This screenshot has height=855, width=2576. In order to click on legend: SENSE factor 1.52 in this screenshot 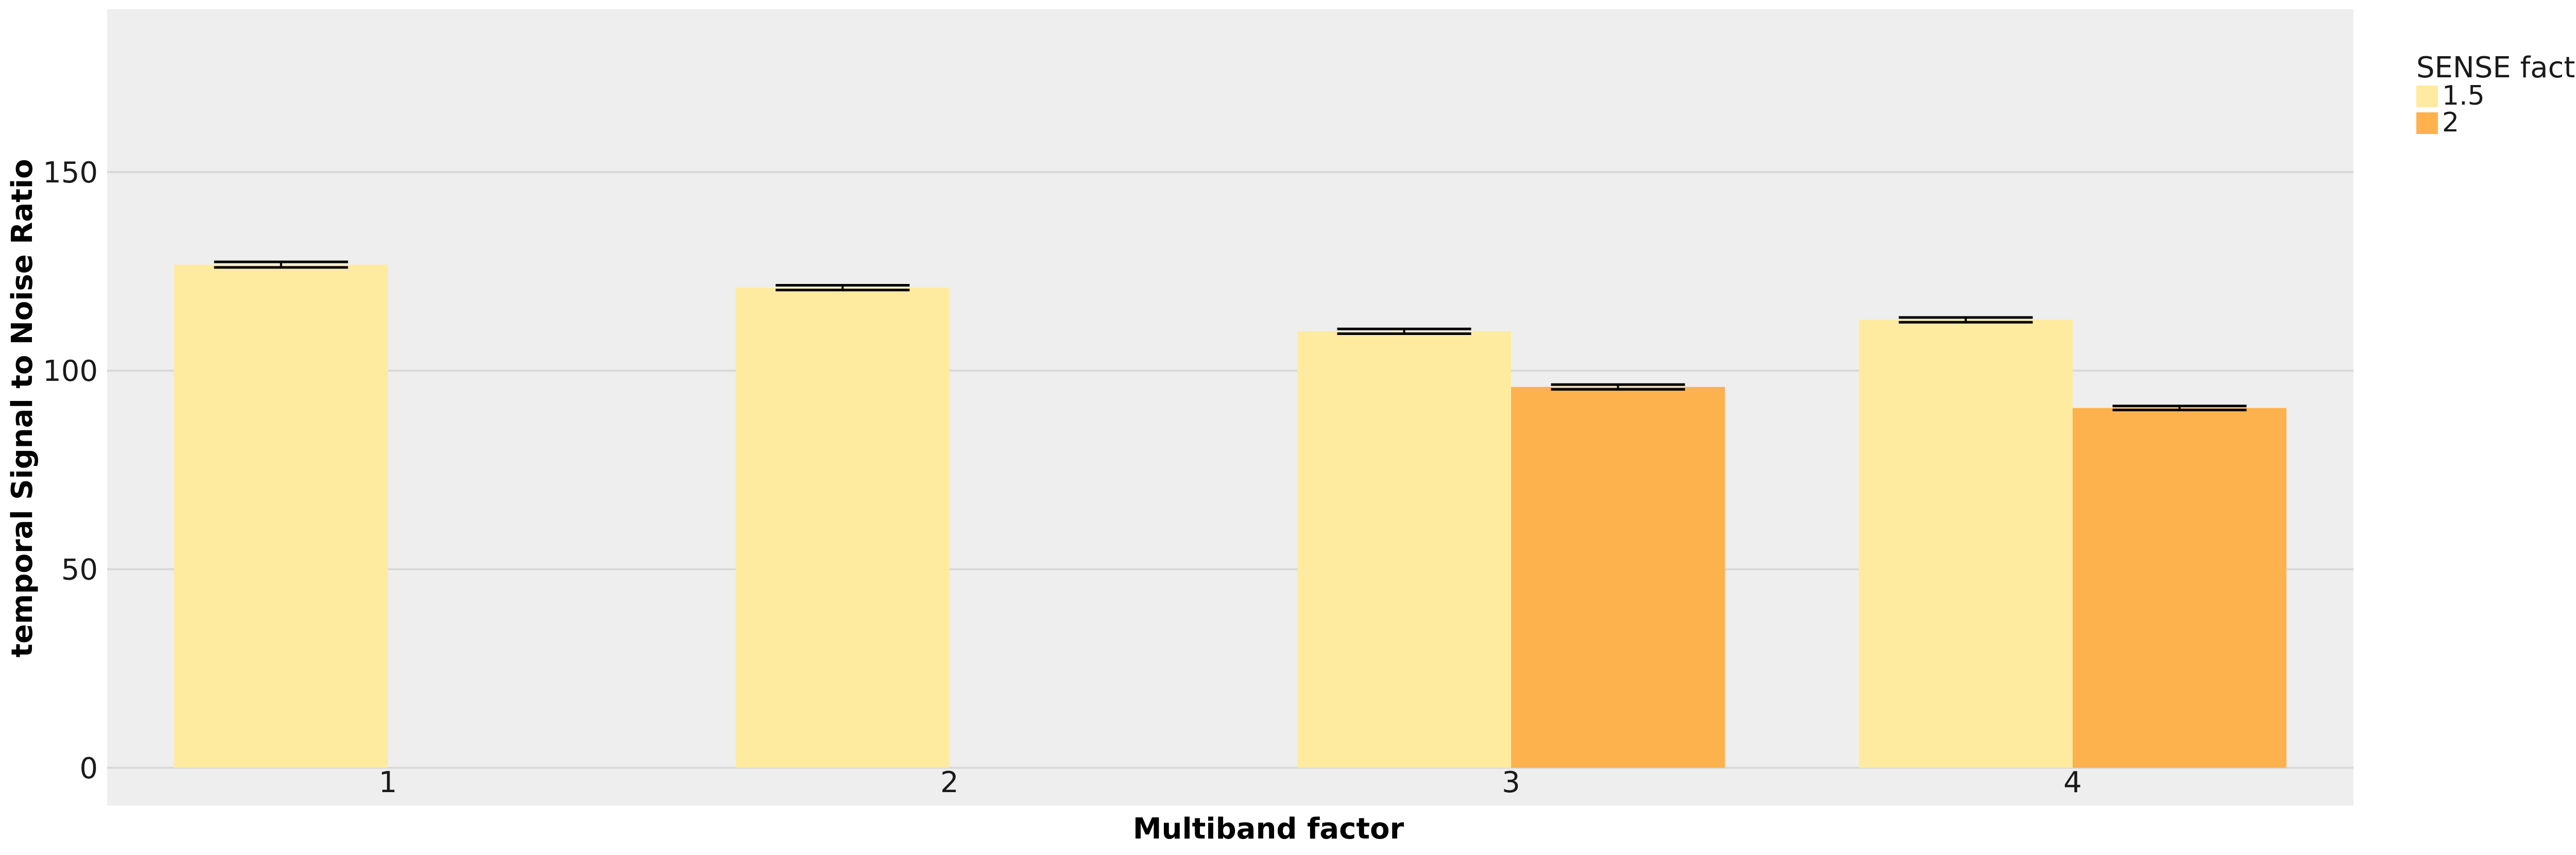, I will do `click(2496, 94)`.